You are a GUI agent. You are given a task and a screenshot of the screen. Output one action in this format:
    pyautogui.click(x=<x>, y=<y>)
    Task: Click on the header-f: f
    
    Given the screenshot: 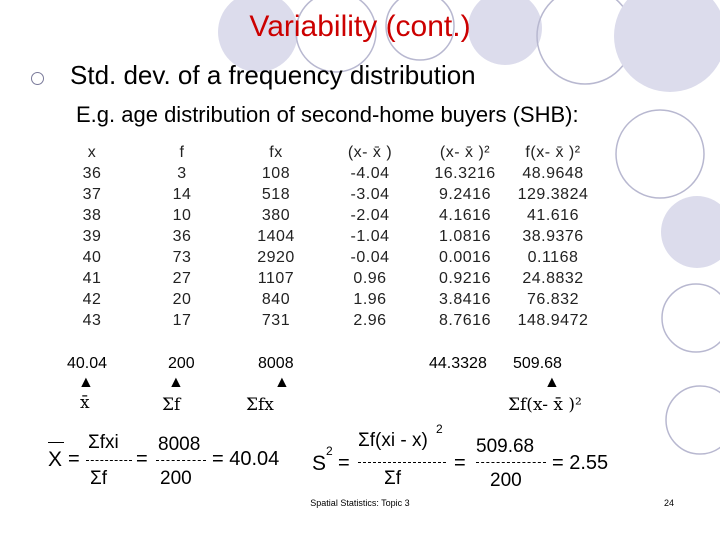 What is the action you would take?
    pyautogui.click(x=182, y=152)
    